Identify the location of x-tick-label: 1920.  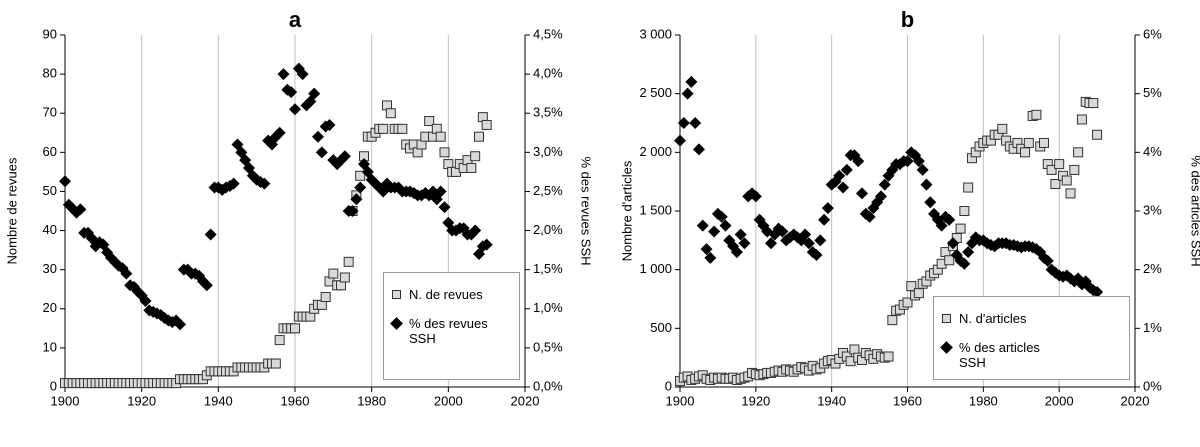
(141, 400).